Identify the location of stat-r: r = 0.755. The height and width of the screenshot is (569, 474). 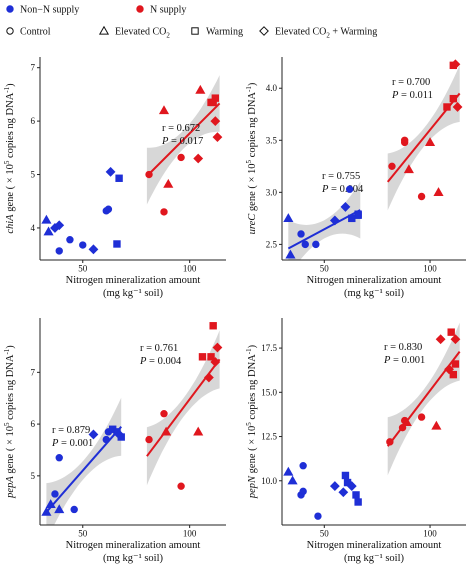
(341, 176).